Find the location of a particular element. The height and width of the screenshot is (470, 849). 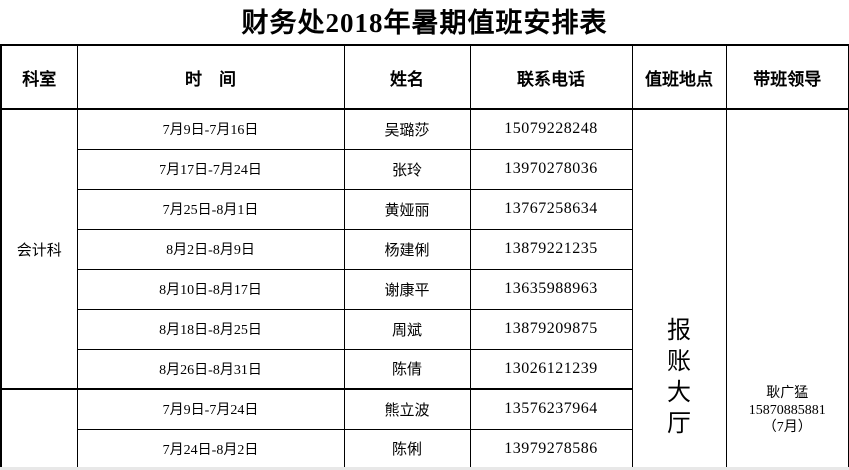

name-cell: 杨建俐 is located at coordinates (407, 249).